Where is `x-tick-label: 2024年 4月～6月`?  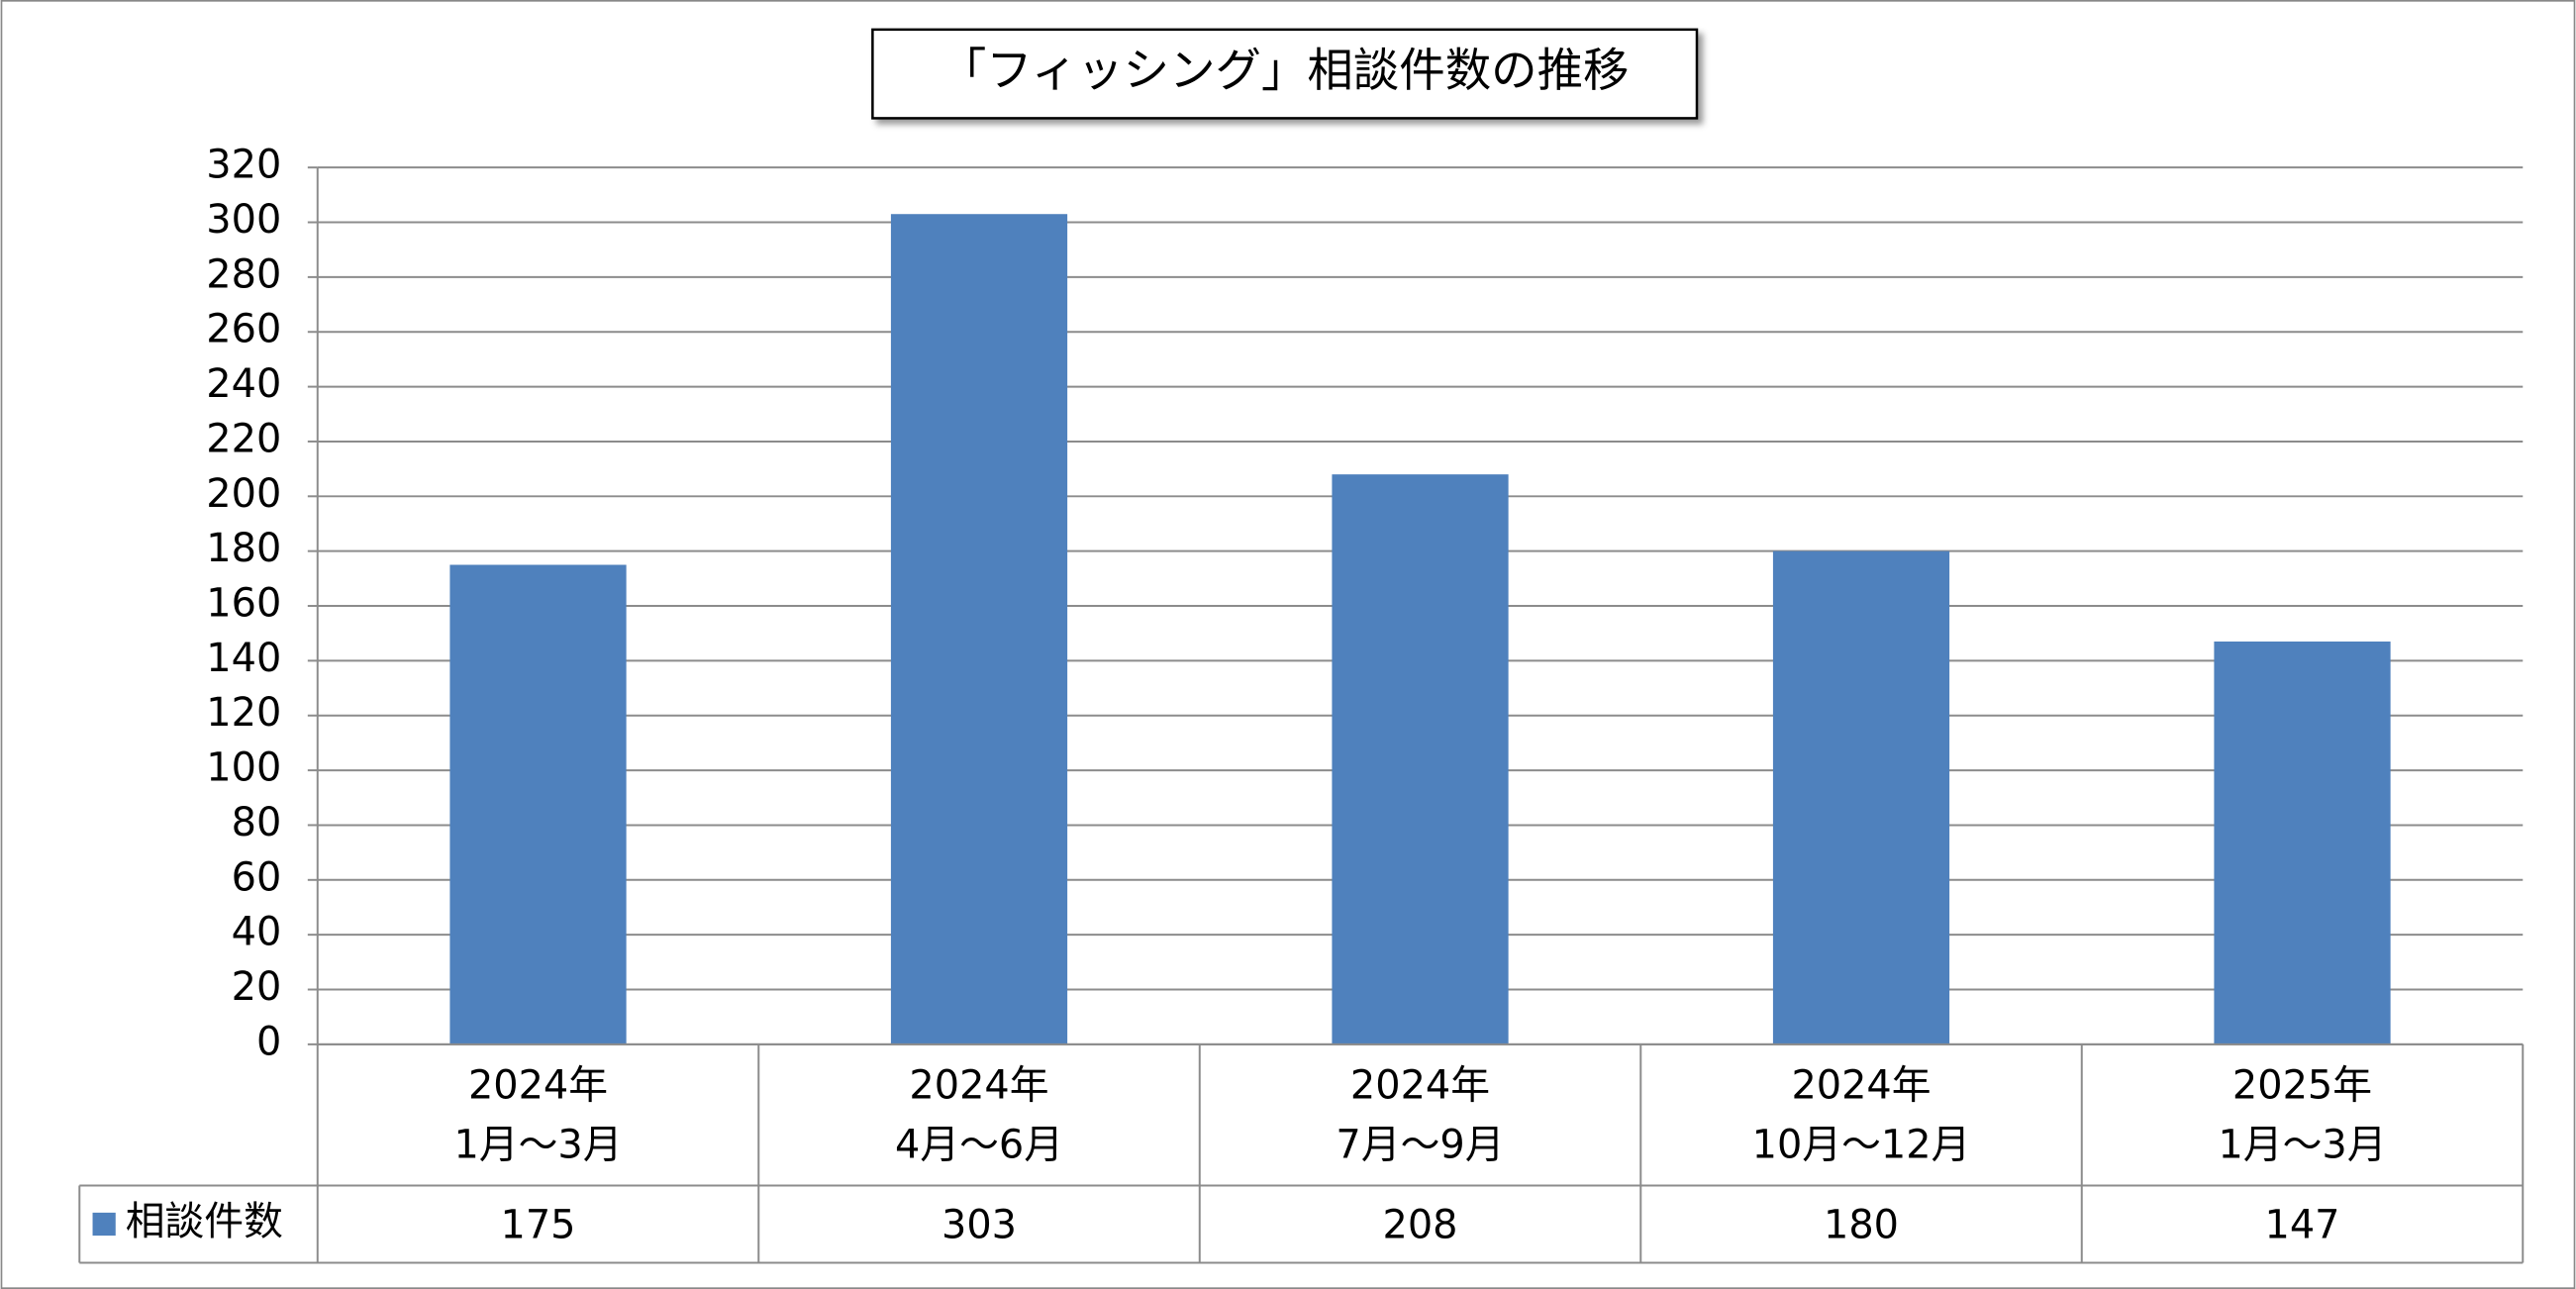
x-tick-label: 2024年 4月～6月 is located at coordinates (979, 1115).